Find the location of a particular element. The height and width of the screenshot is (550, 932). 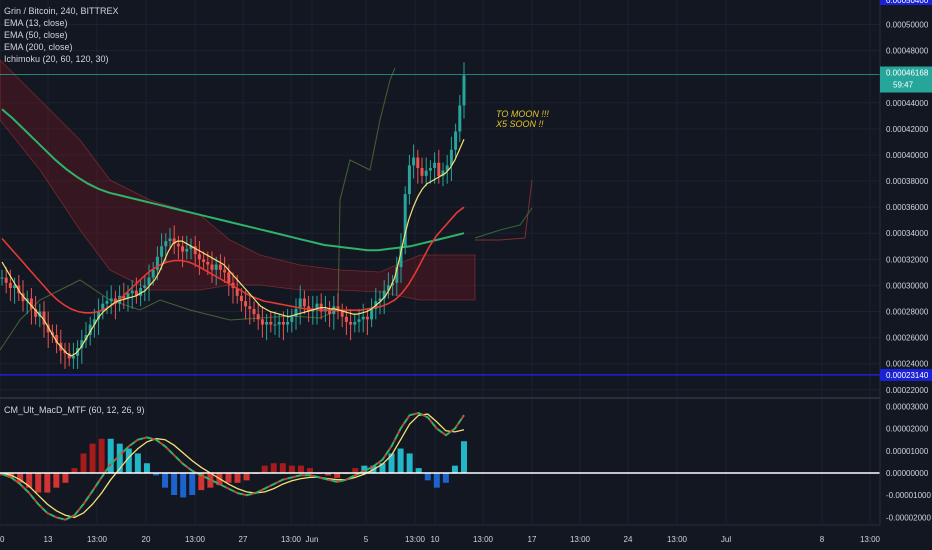

price-tick-label: 0.00044000 is located at coordinates (907, 103).